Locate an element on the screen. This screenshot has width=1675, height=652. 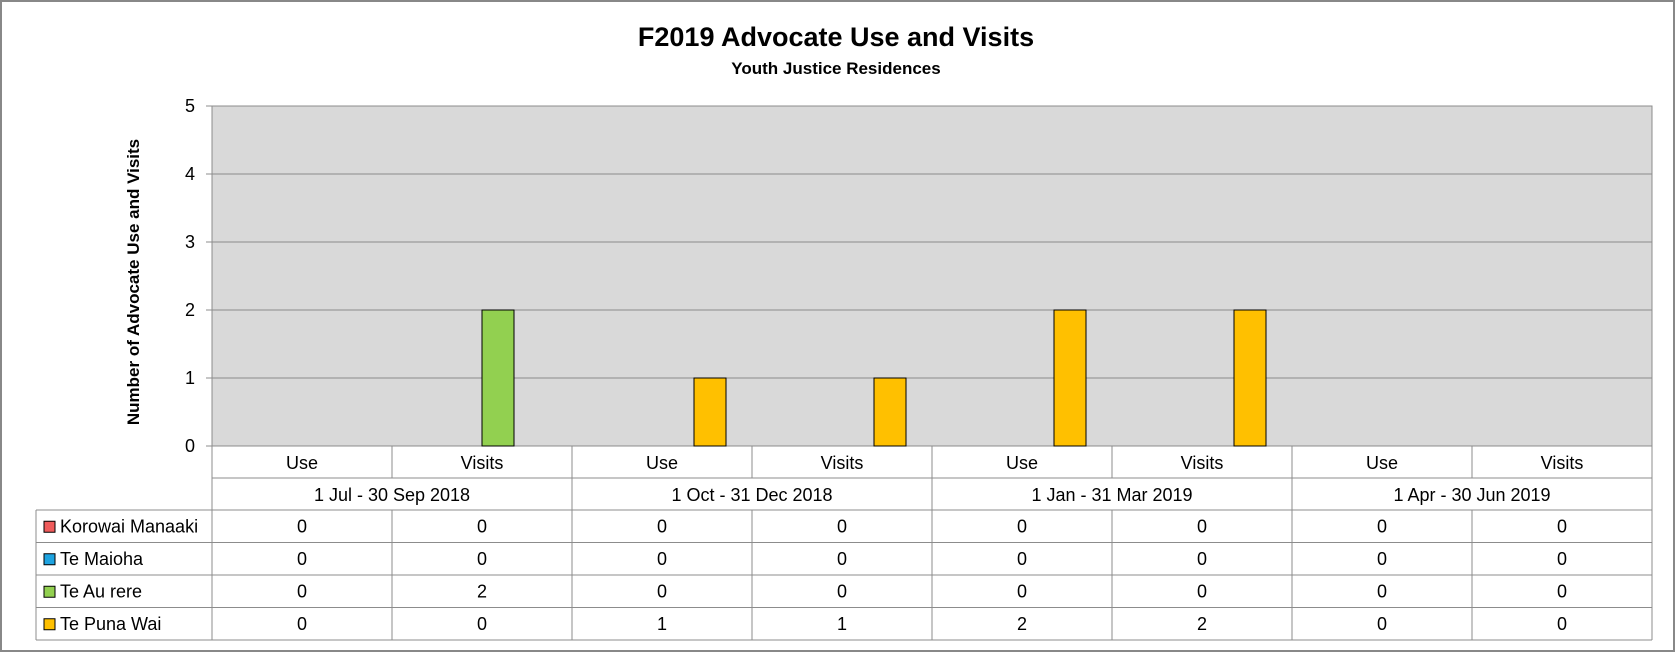
chart-subtitle: Youth Justice Residences is located at coordinates (835, 68).